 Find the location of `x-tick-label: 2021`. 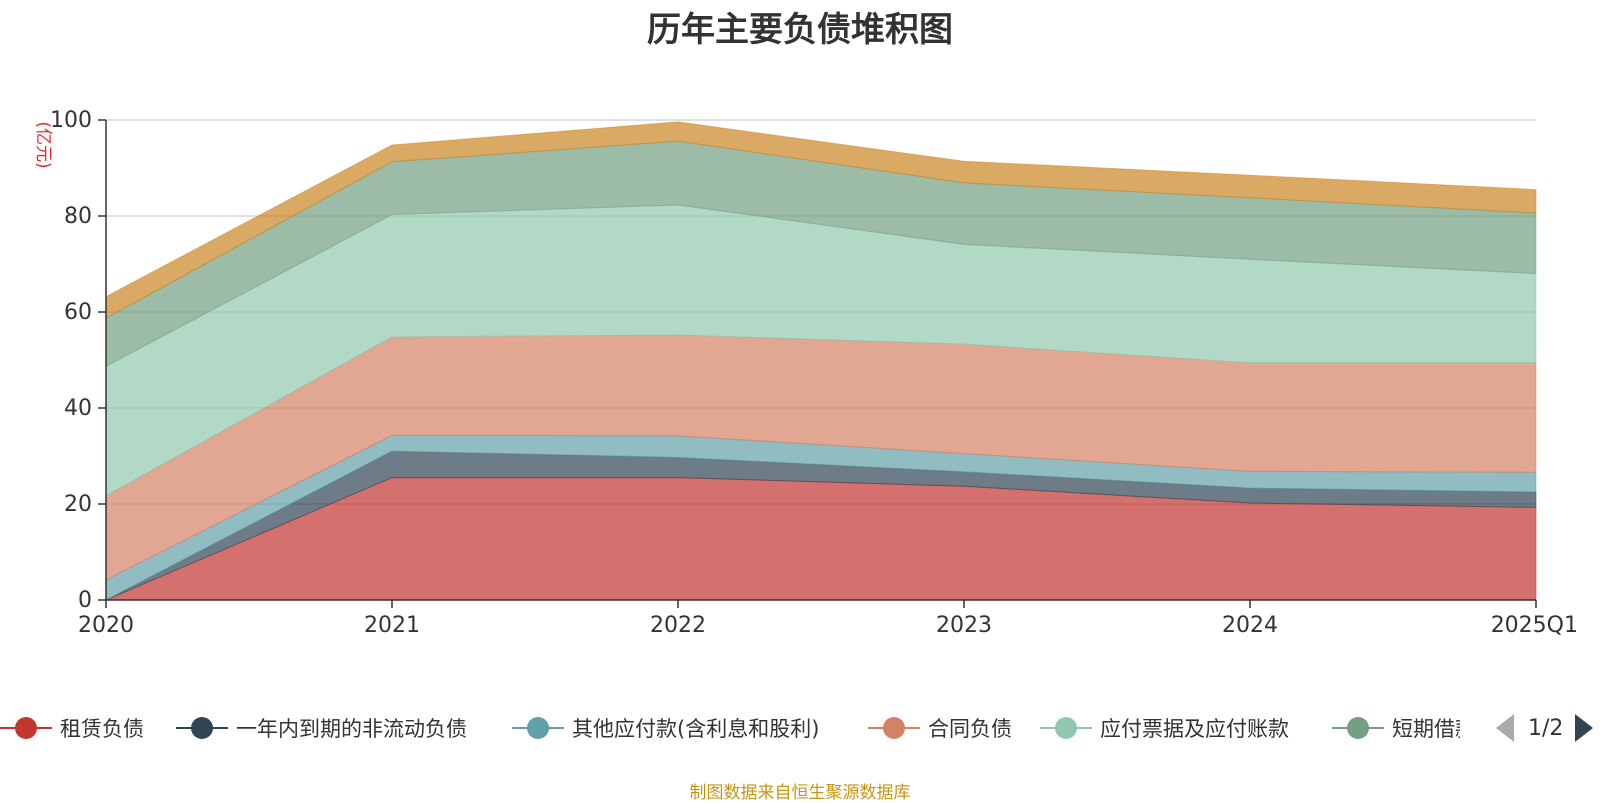

x-tick-label: 2021 is located at coordinates (392, 625).